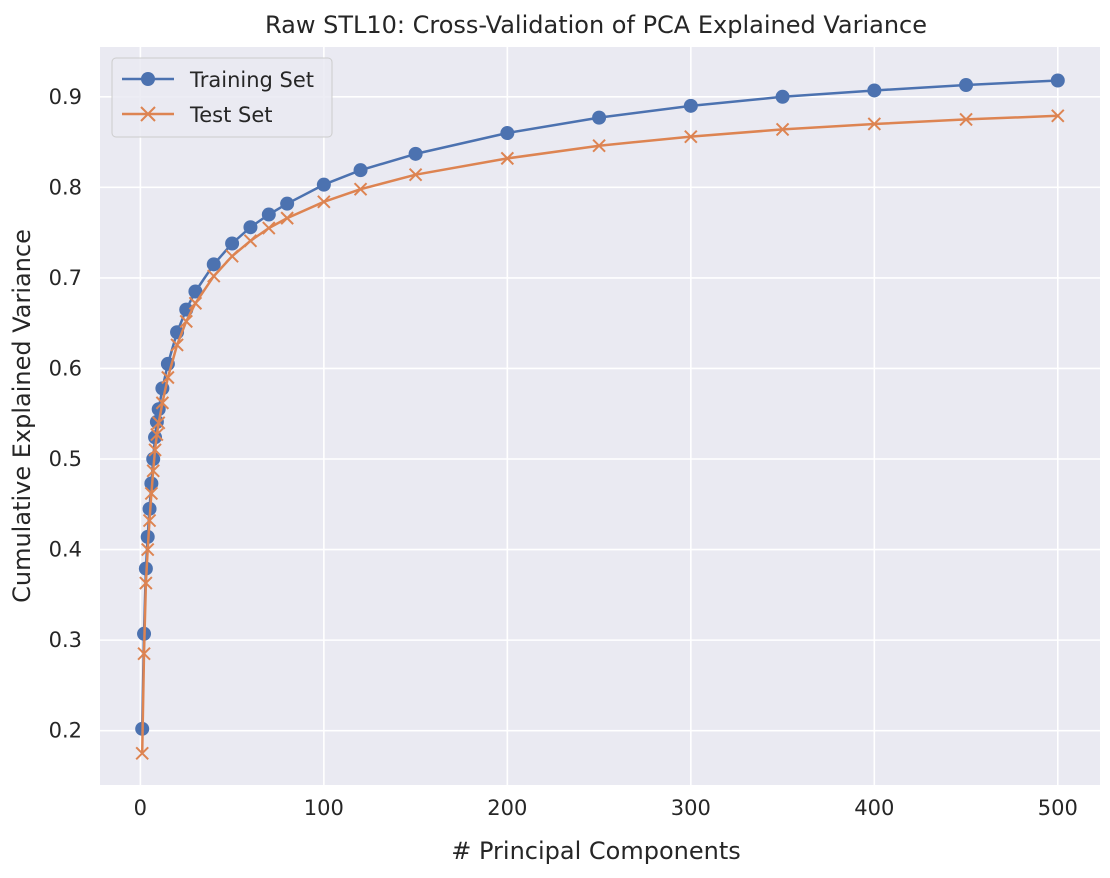 Image resolution: width=1110 pixels, height=878 pixels. I want to click on legend-test-label: Test Set, so click(231, 115).